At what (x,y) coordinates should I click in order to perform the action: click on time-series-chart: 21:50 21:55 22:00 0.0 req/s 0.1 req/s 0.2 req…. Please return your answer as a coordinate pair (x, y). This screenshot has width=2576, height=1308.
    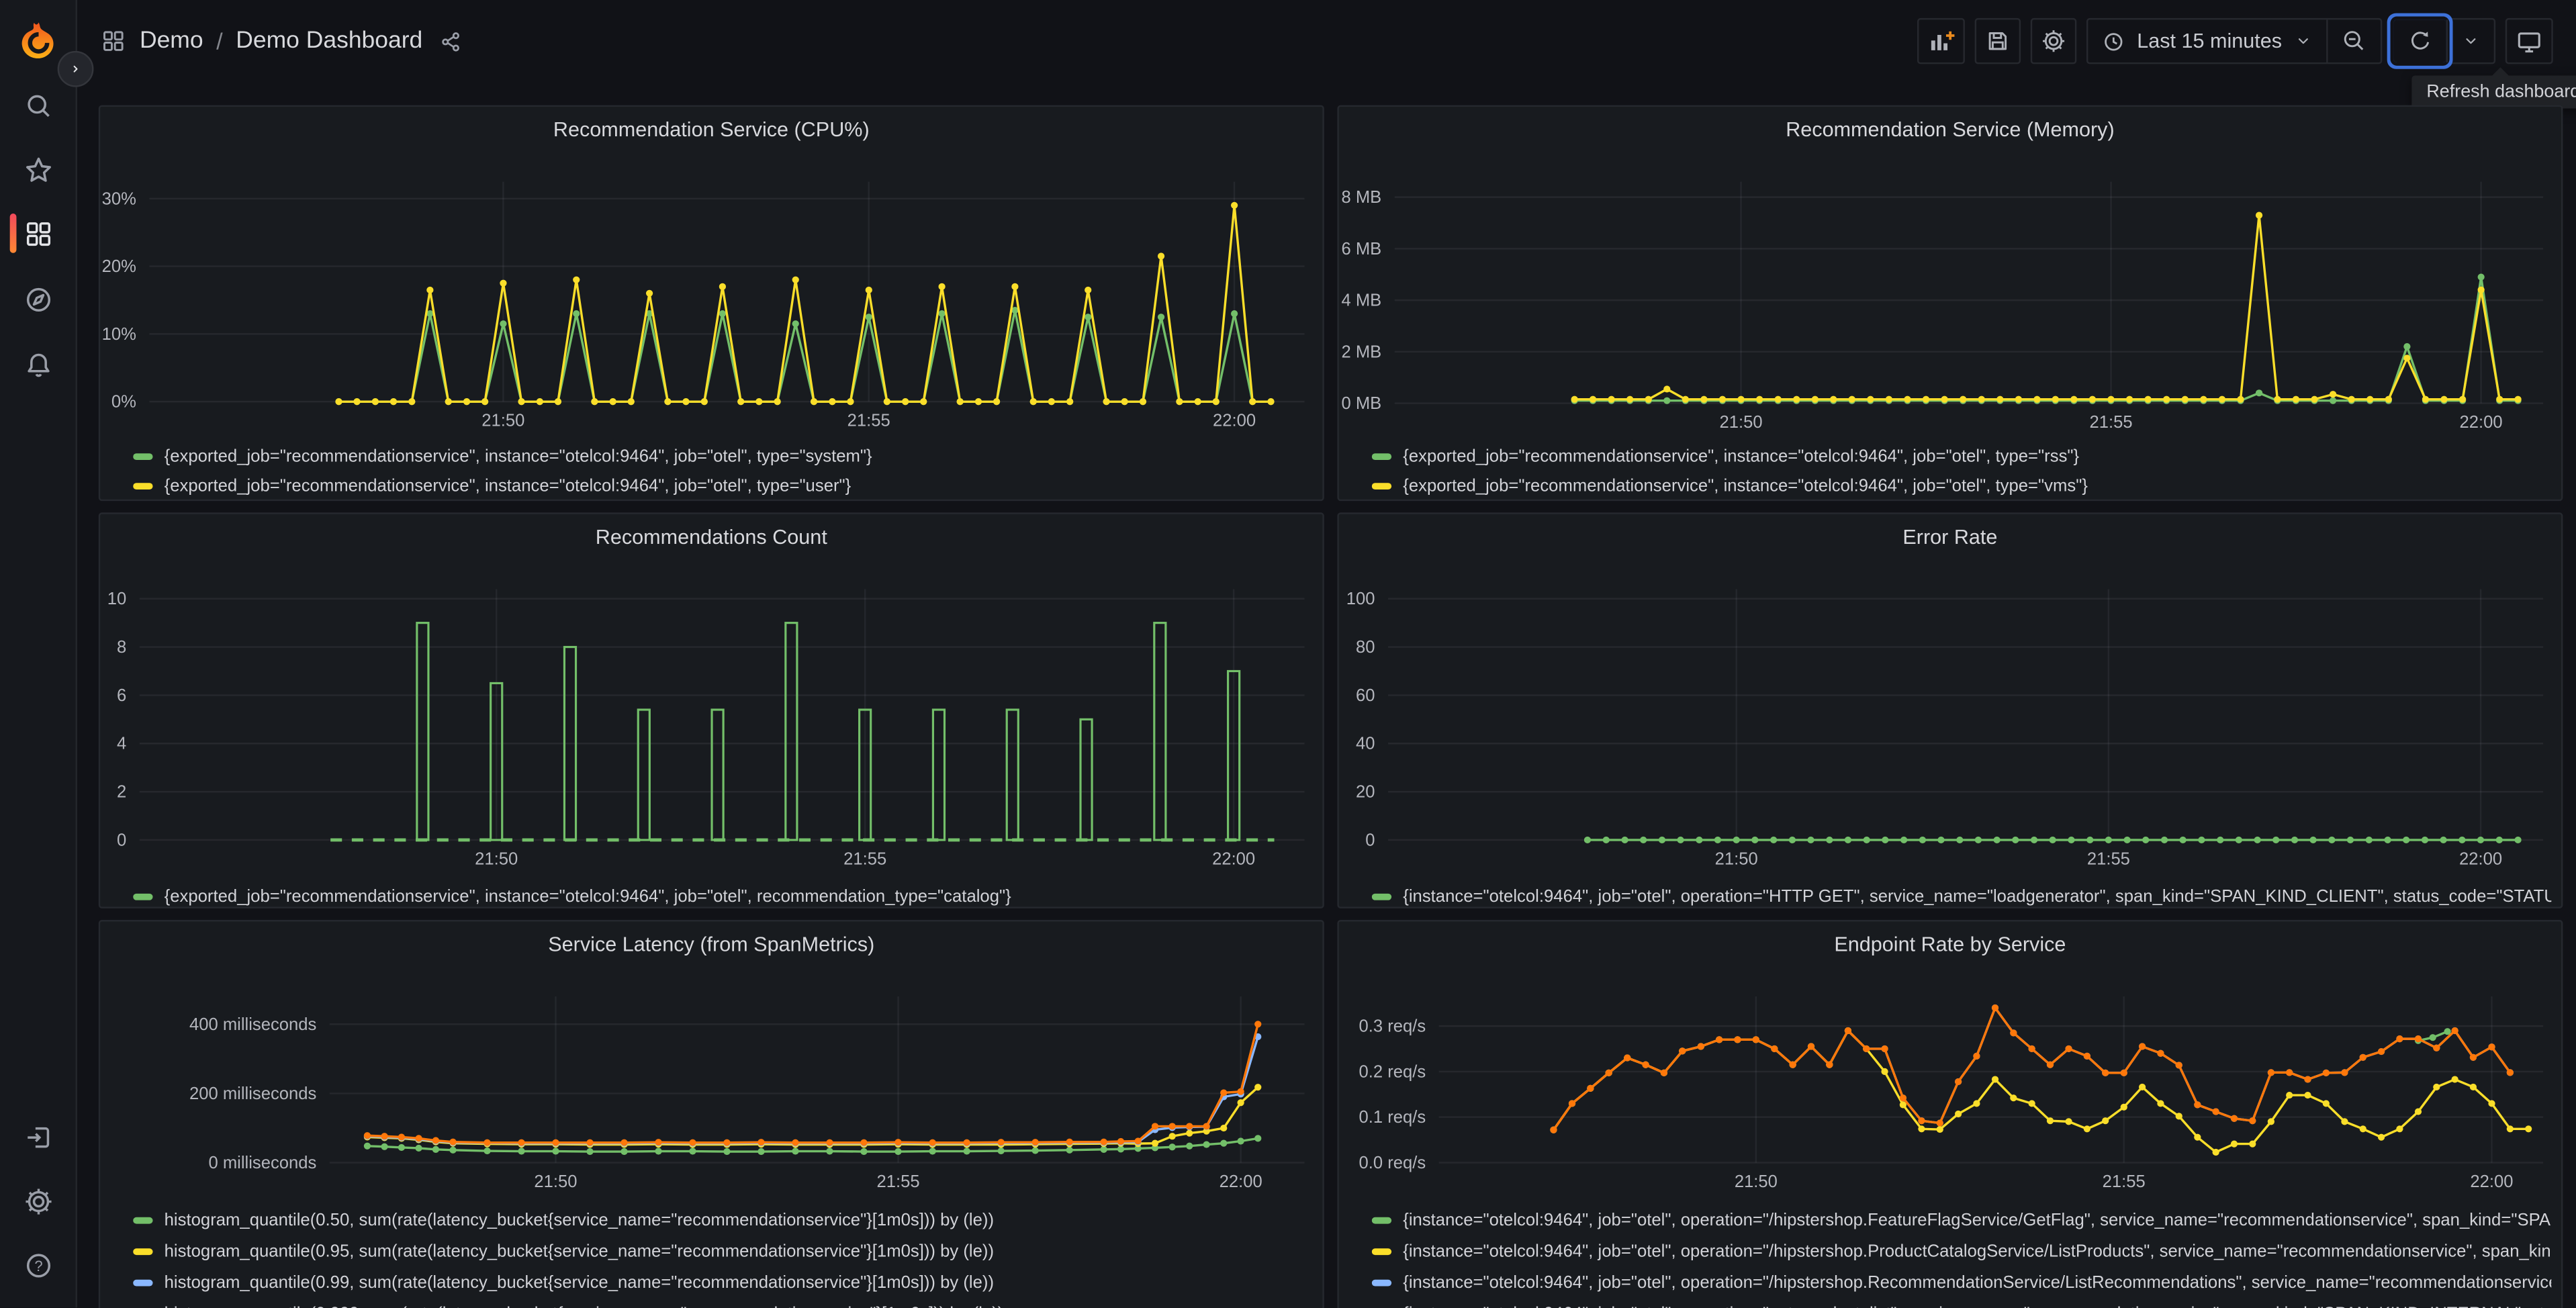
    Looking at the image, I should click on (1950, 1114).